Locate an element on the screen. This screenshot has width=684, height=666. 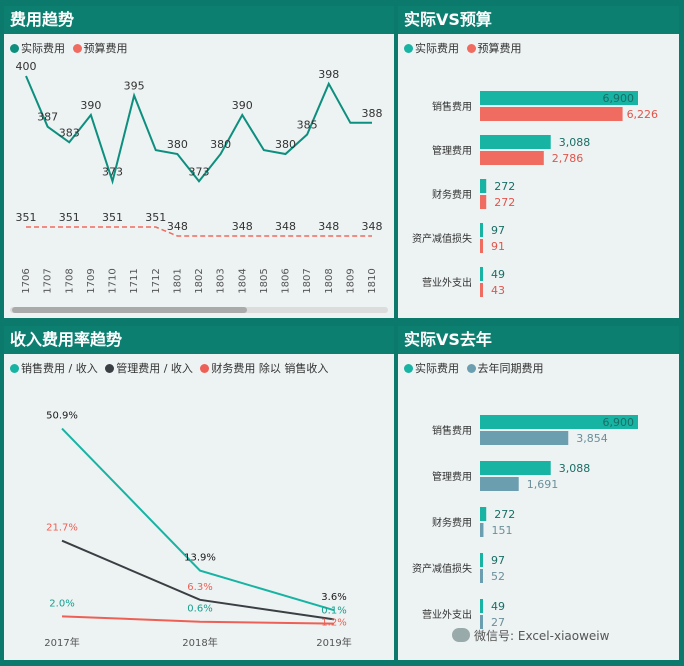
data-label: 6.3% is located at coordinates (199, 587).